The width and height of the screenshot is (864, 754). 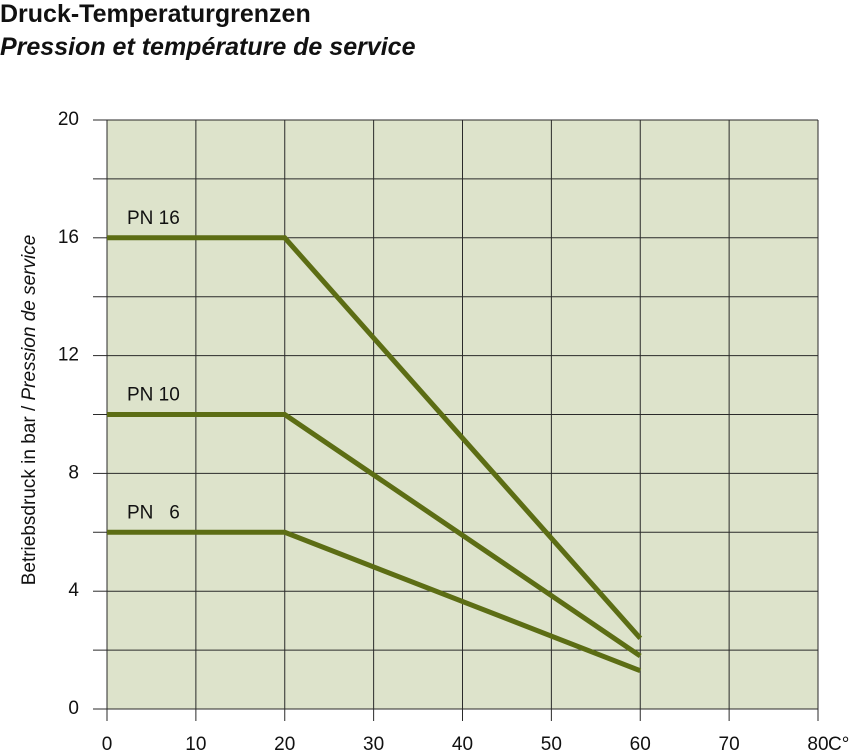 I want to click on x-tick-label: 50, so click(x=551, y=744).